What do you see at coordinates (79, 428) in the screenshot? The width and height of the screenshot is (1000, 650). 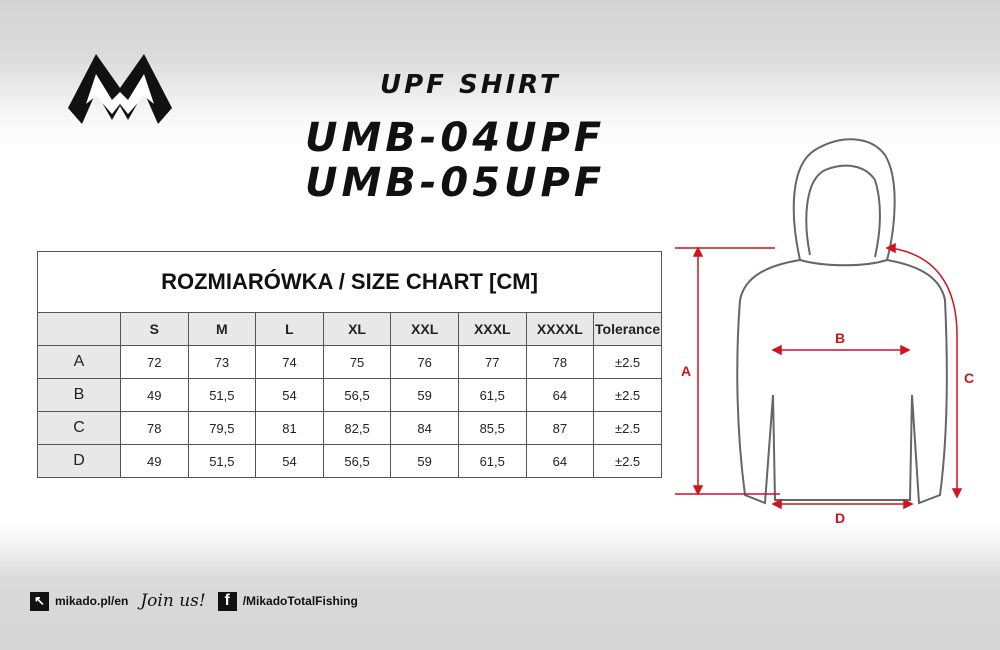 I see `row-label: C` at bounding box center [79, 428].